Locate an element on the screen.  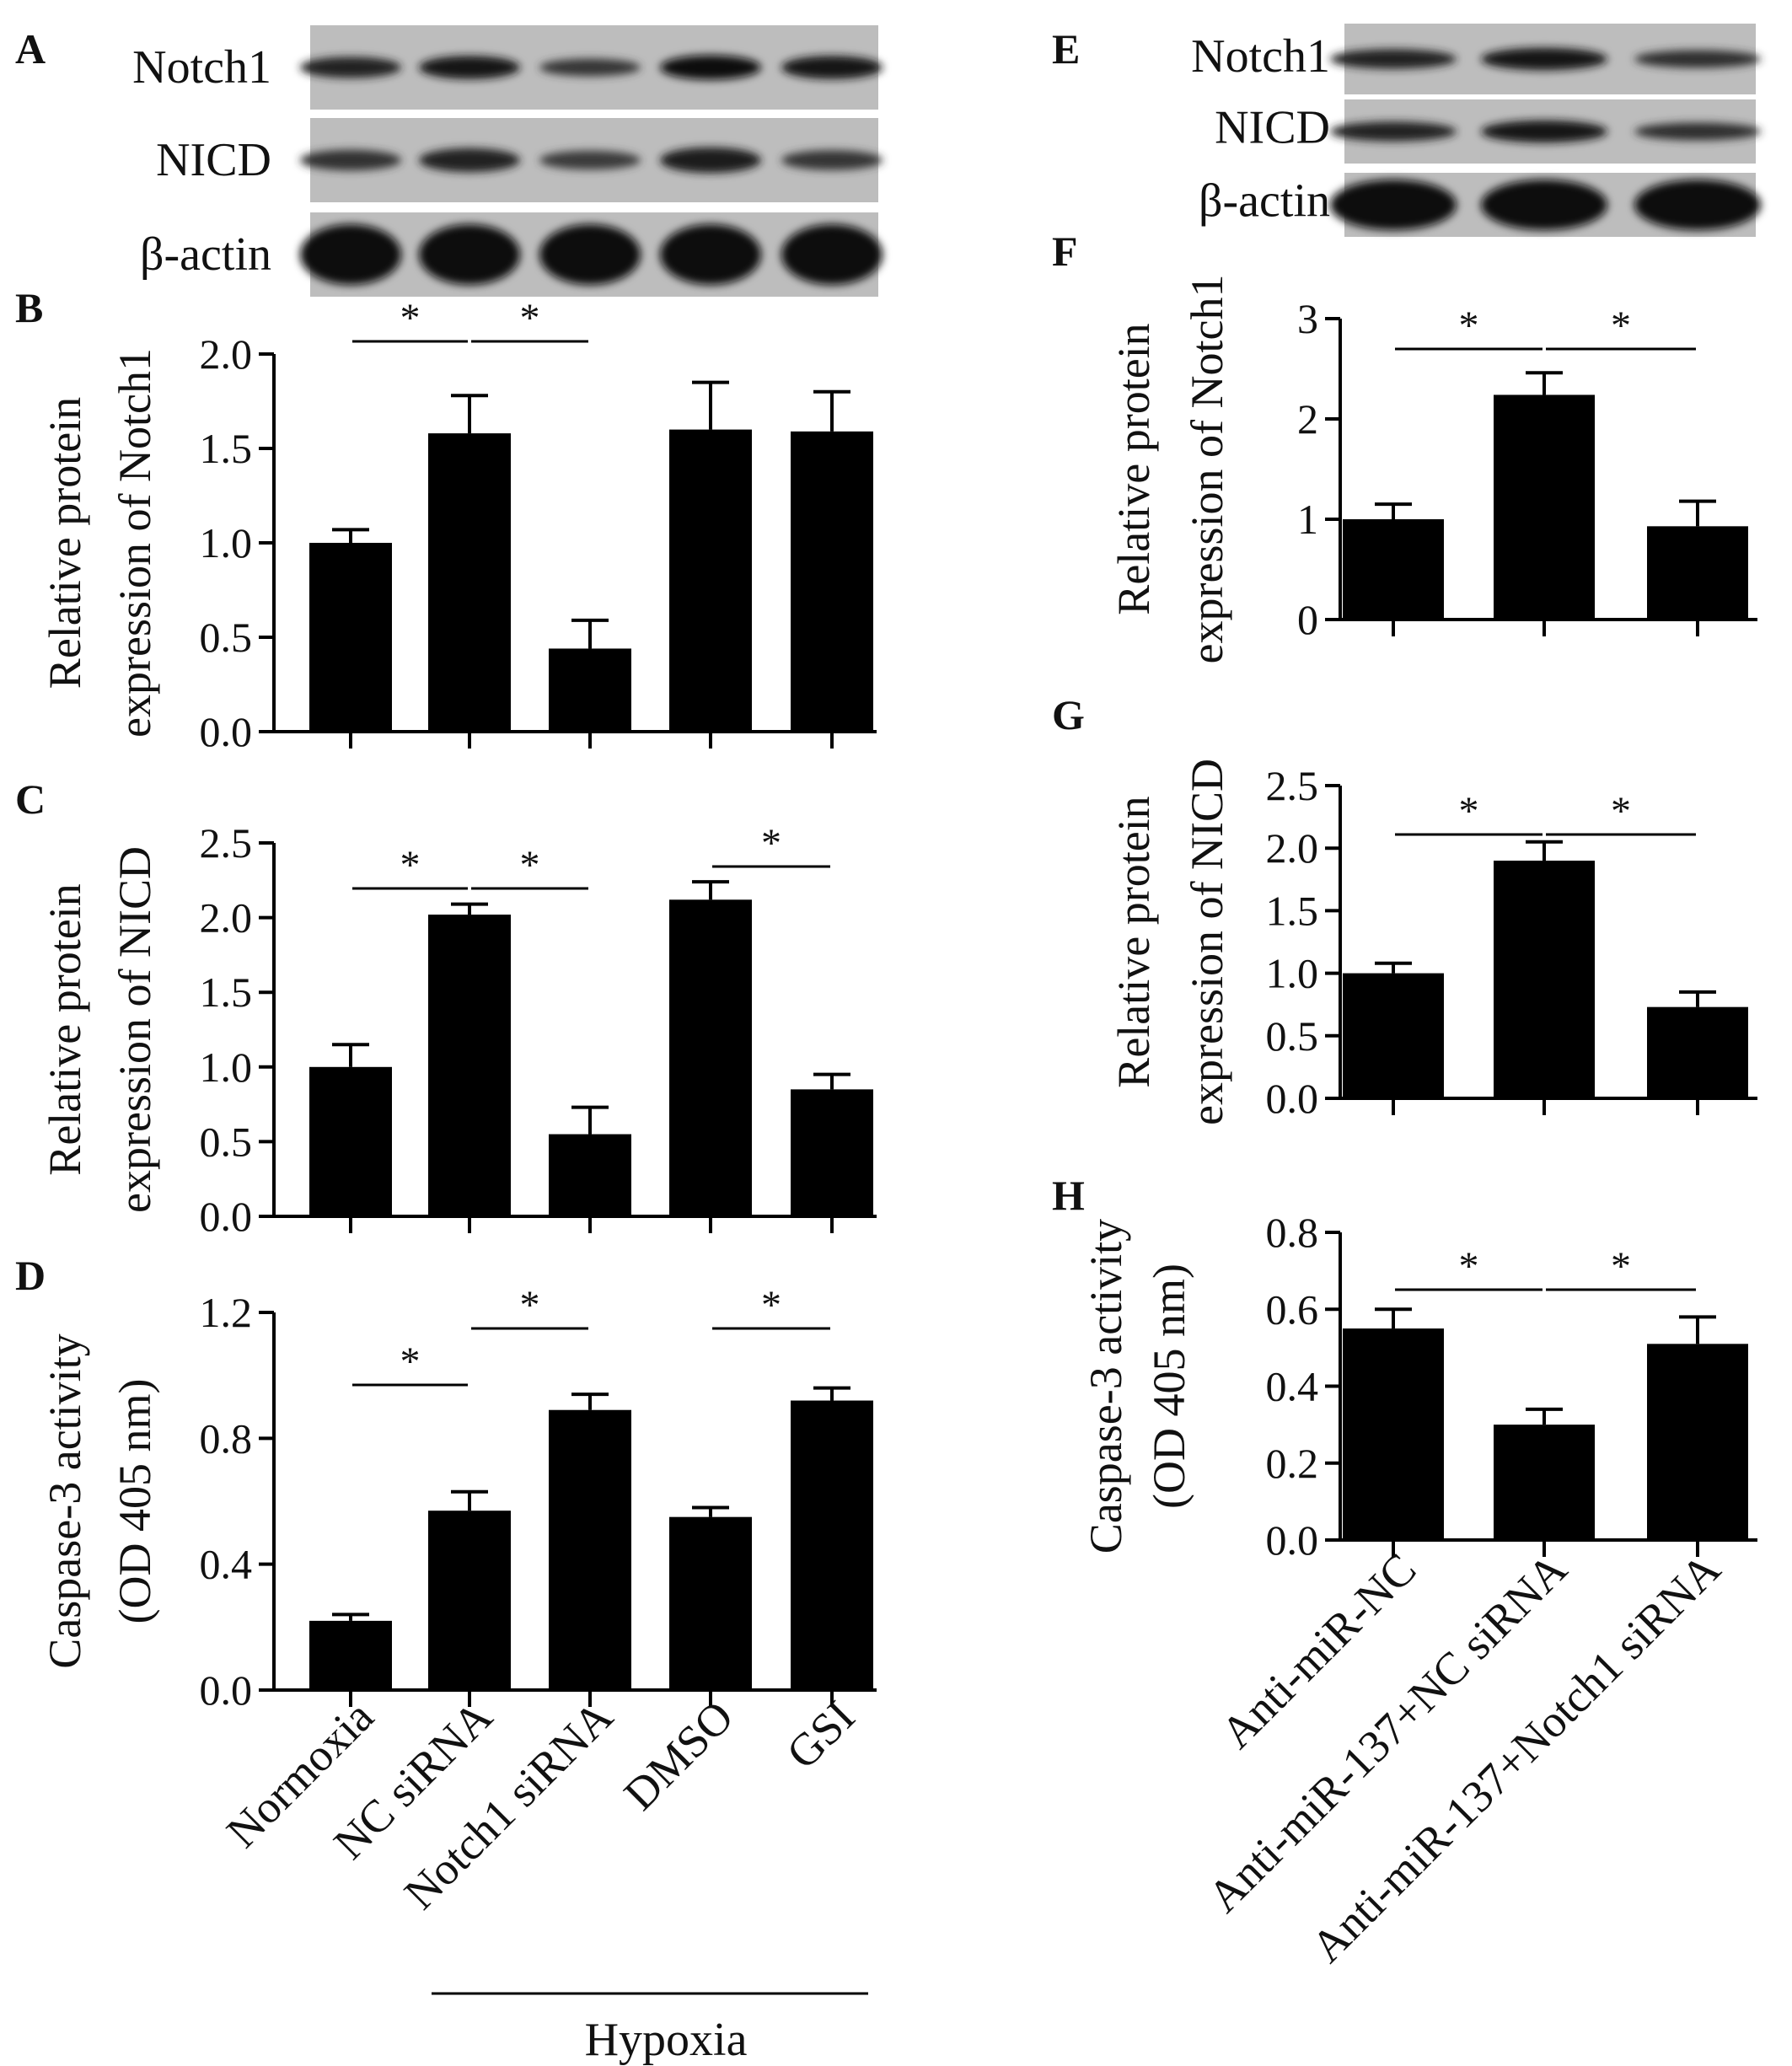
panel-label-D: D is located at coordinates (30, 1275).